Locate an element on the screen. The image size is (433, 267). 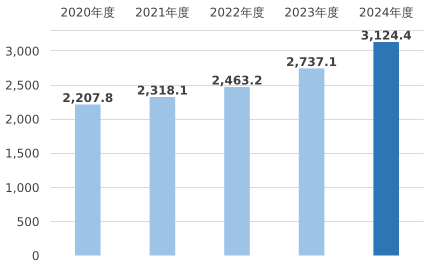
x-tick-label: 2020年度 is located at coordinates (88, 13).